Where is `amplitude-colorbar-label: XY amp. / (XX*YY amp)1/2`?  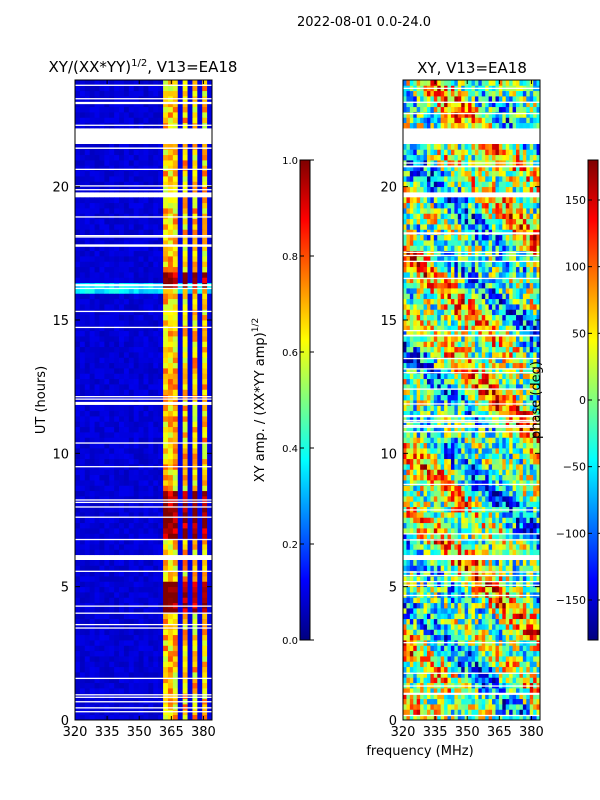
amplitude-colorbar-label: XY amp. / (XX*YY amp)1/2 is located at coordinates (259, 400).